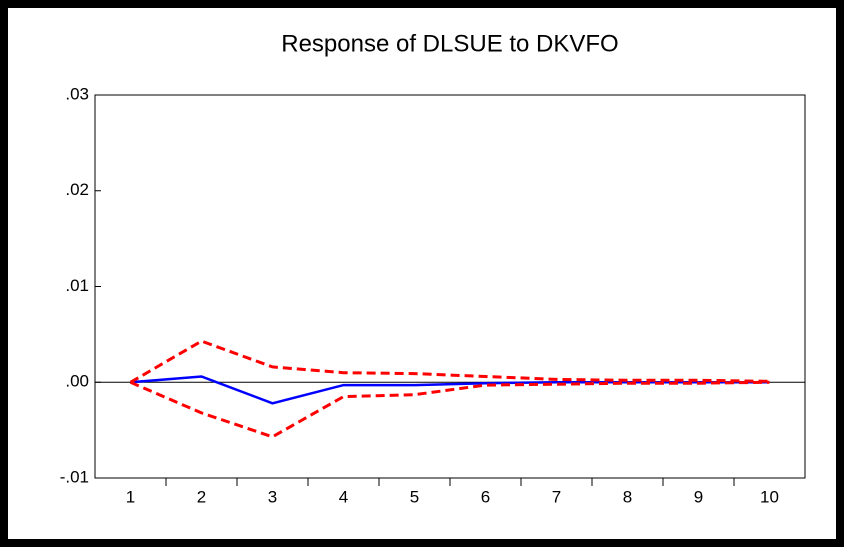 This screenshot has height=547, width=844. What do you see at coordinates (74, 476) in the screenshot?
I see `y-tick-label: -.01` at bounding box center [74, 476].